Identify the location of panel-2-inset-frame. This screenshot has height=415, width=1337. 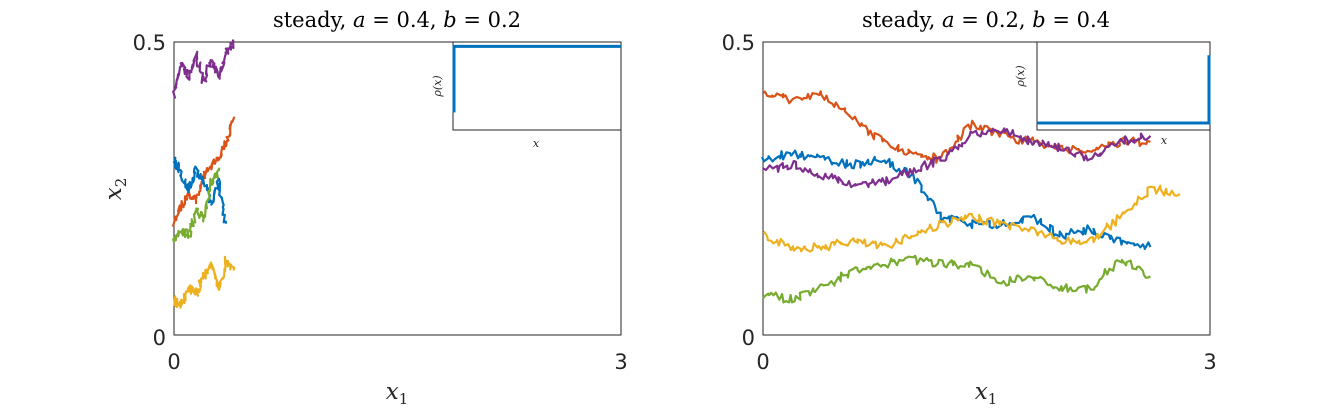
(1123, 86).